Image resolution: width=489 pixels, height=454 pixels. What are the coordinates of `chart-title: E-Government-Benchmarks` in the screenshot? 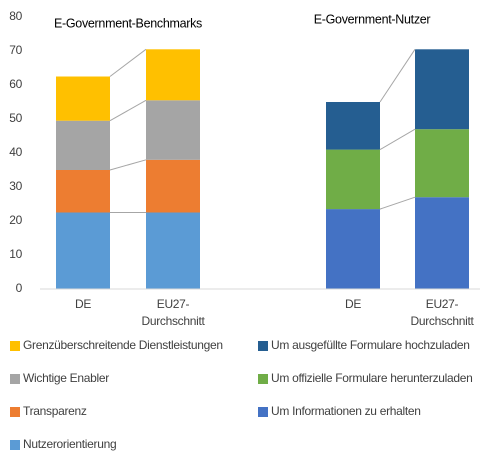 It's located at (128, 23).